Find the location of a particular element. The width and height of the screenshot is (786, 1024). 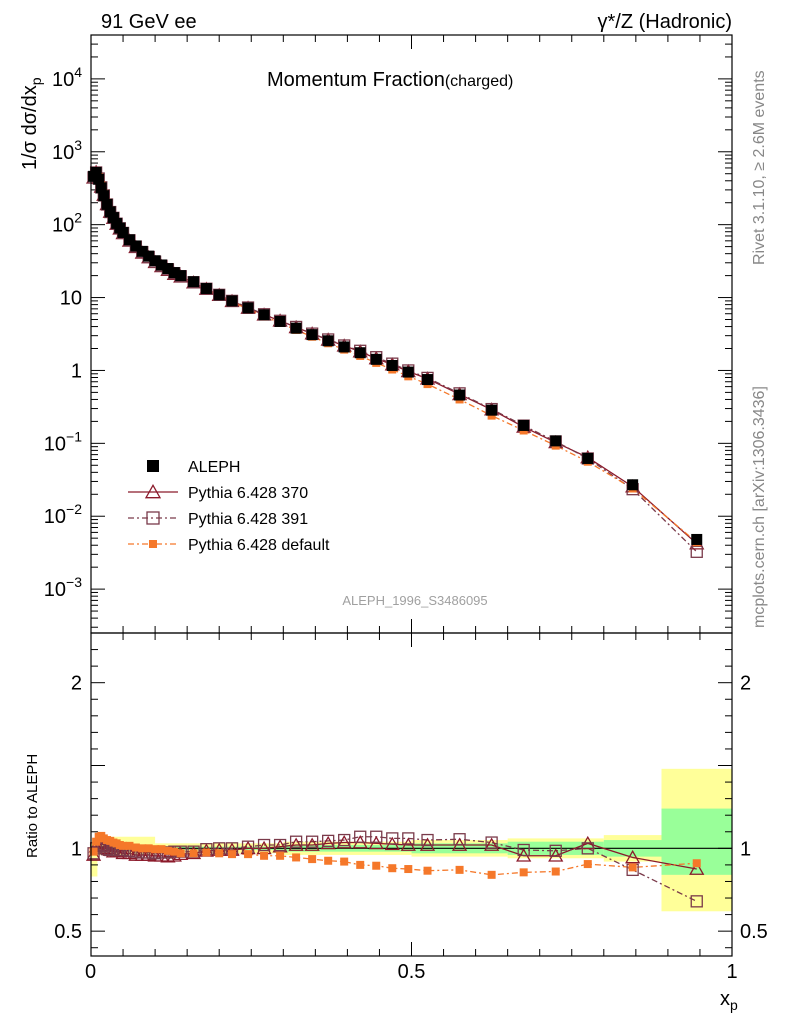

rivet-label: Rivet 3.1.10, ≥ 2.6M events is located at coordinates (759, 167).